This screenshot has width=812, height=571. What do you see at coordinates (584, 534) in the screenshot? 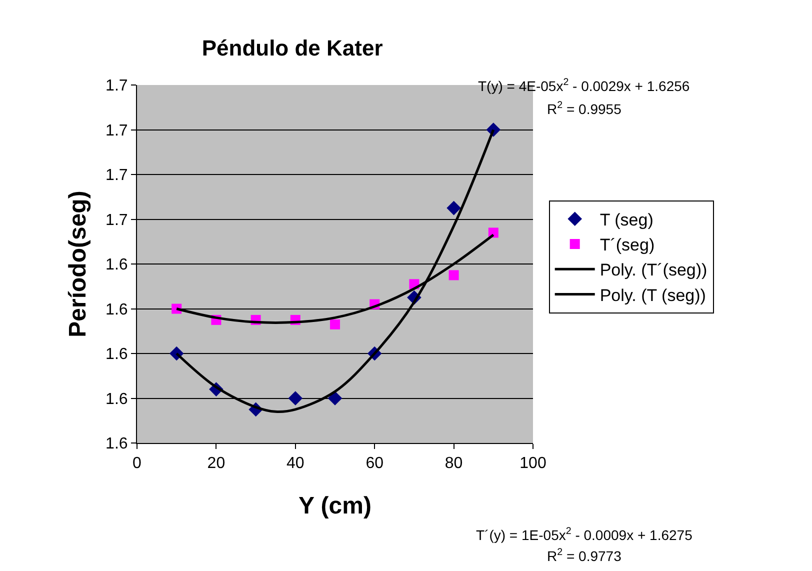
I see `text: T´(y) = 1E-05x$^{2}$ - 0.0009x + 1.6275` at bounding box center [584, 534].